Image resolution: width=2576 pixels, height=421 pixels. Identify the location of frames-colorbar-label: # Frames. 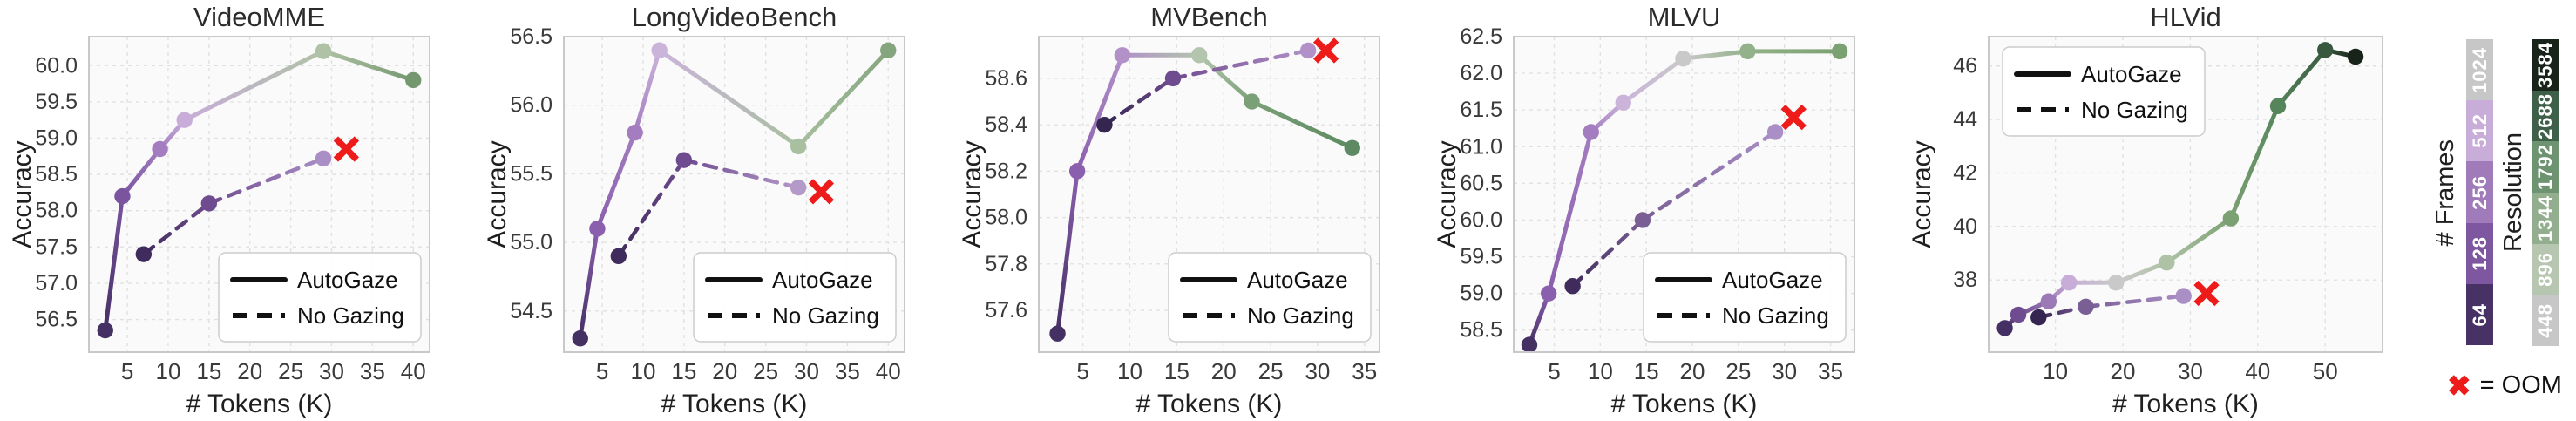
(2445, 192).